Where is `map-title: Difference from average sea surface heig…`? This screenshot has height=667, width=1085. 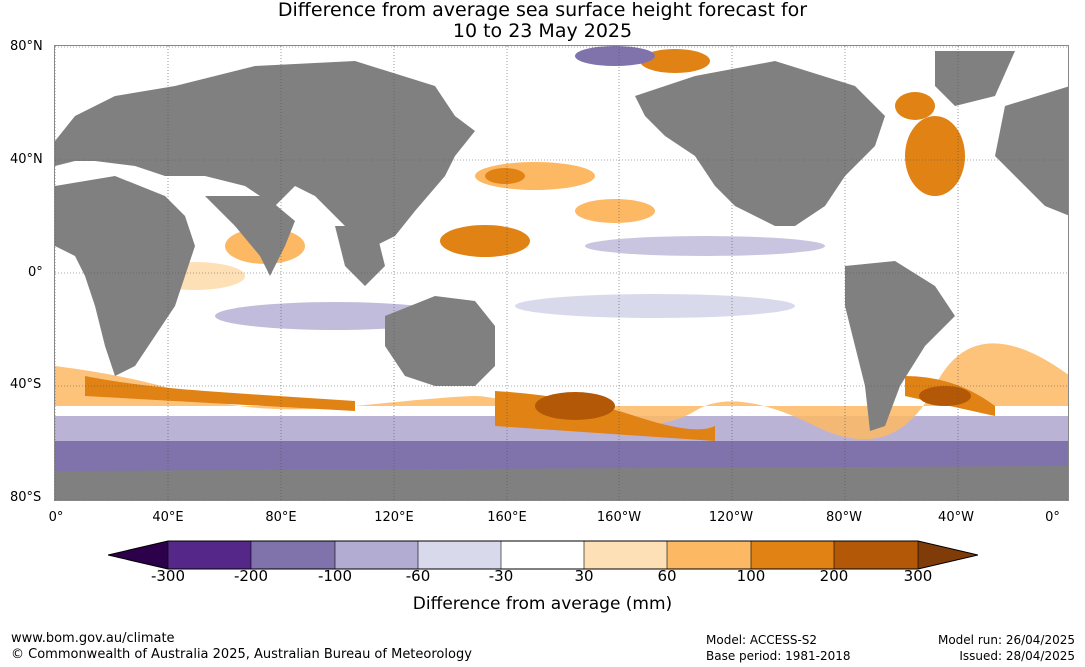
map-title: Difference from average sea surface heig… is located at coordinates (542, 21).